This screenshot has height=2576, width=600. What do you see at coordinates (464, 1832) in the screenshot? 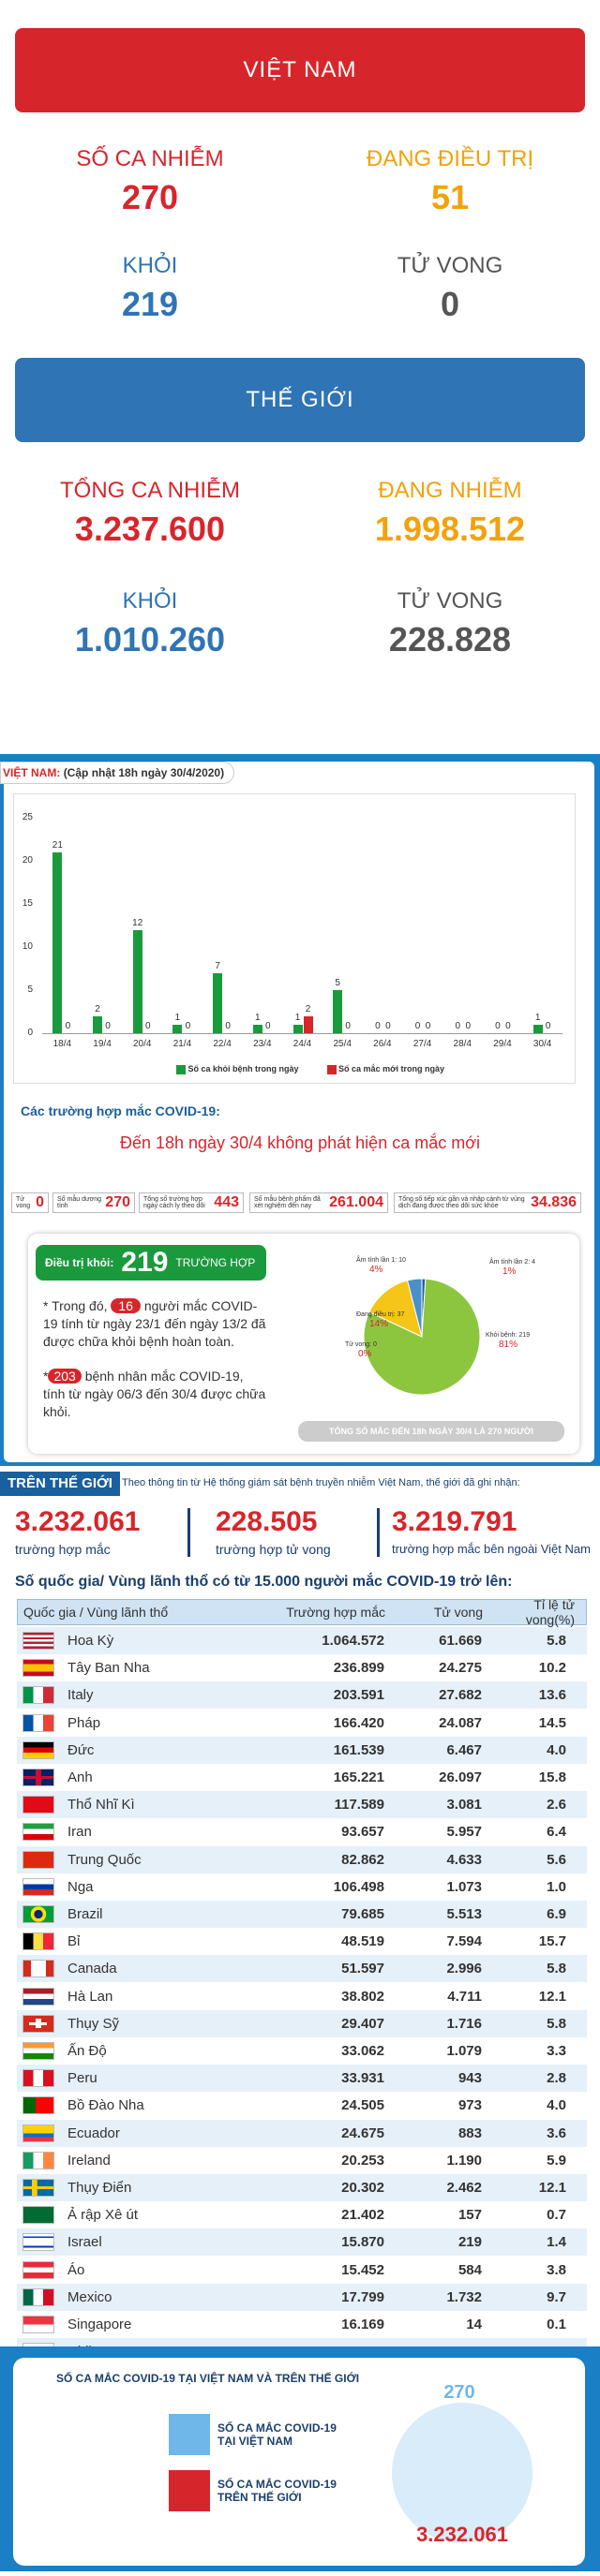
I see `deaths-cell: 5.957` at bounding box center [464, 1832].